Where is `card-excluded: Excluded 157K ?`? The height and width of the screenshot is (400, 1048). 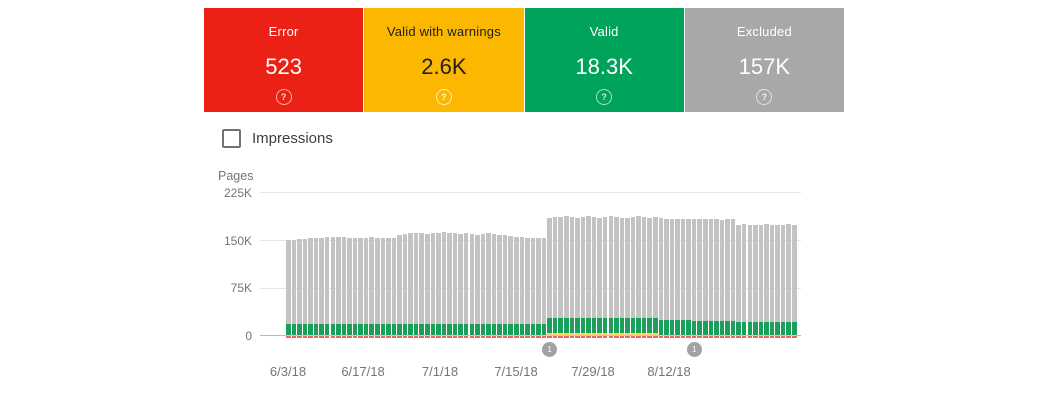
card-excluded: Excluded 157K ? is located at coordinates (764, 60).